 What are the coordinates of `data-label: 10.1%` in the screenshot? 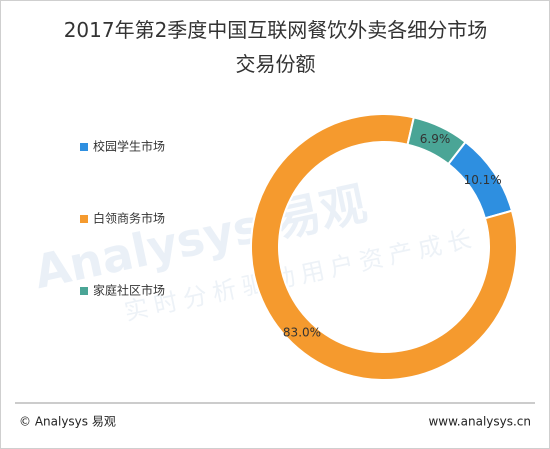 It's located at (483, 180).